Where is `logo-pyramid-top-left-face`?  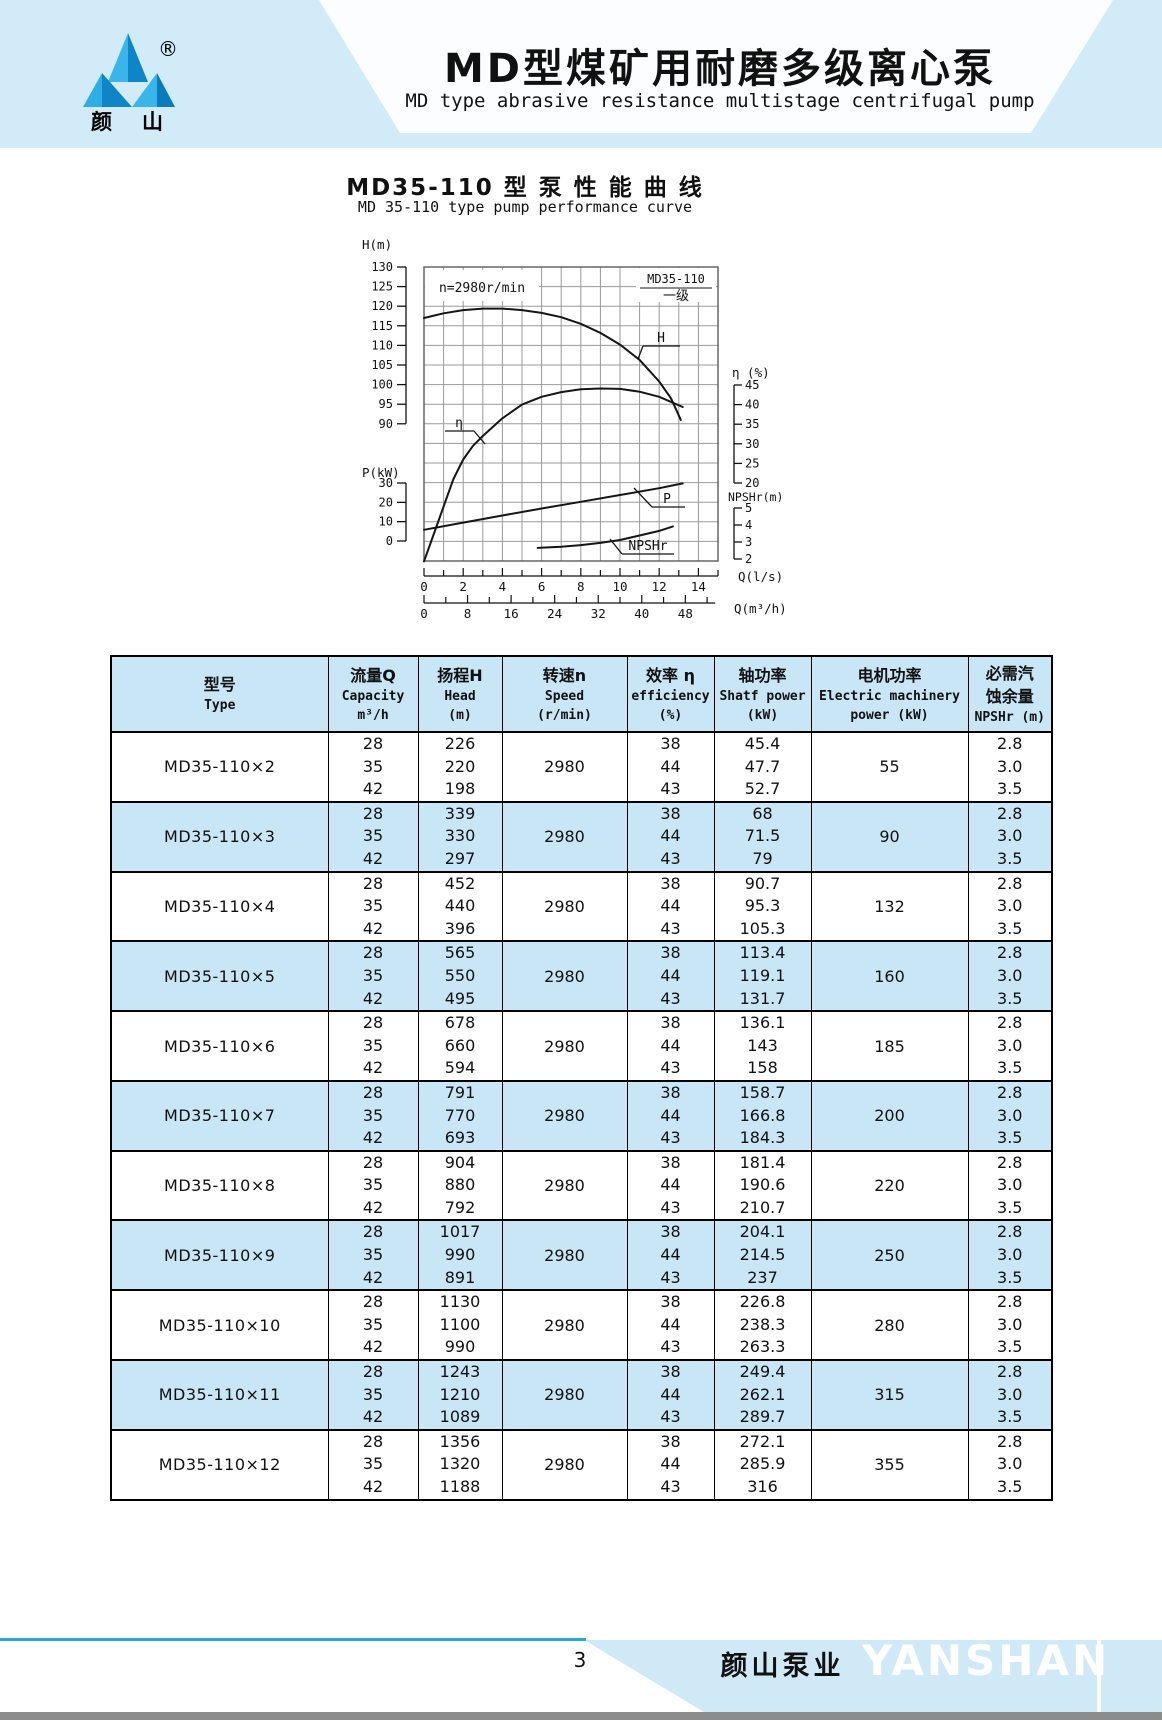
logo-pyramid-top-left-face is located at coordinates (118, 57).